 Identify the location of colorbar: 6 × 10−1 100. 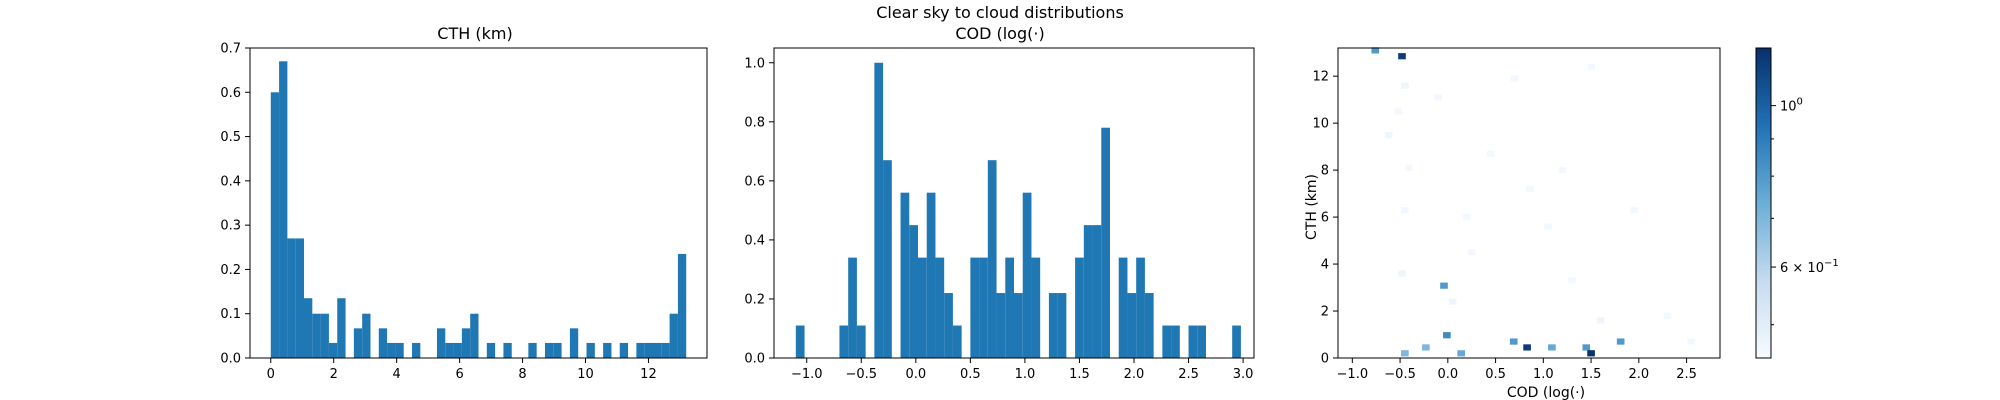
(1797, 203).